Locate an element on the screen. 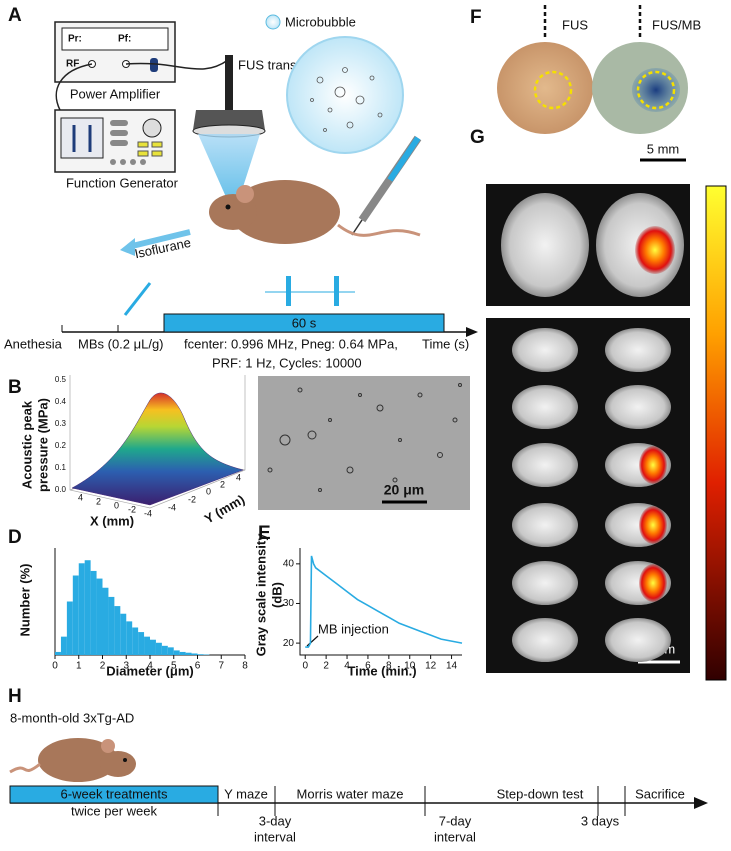 This screenshot has height=851, width=731. panel-c: C 20 μm is located at coordinates (364, 443).